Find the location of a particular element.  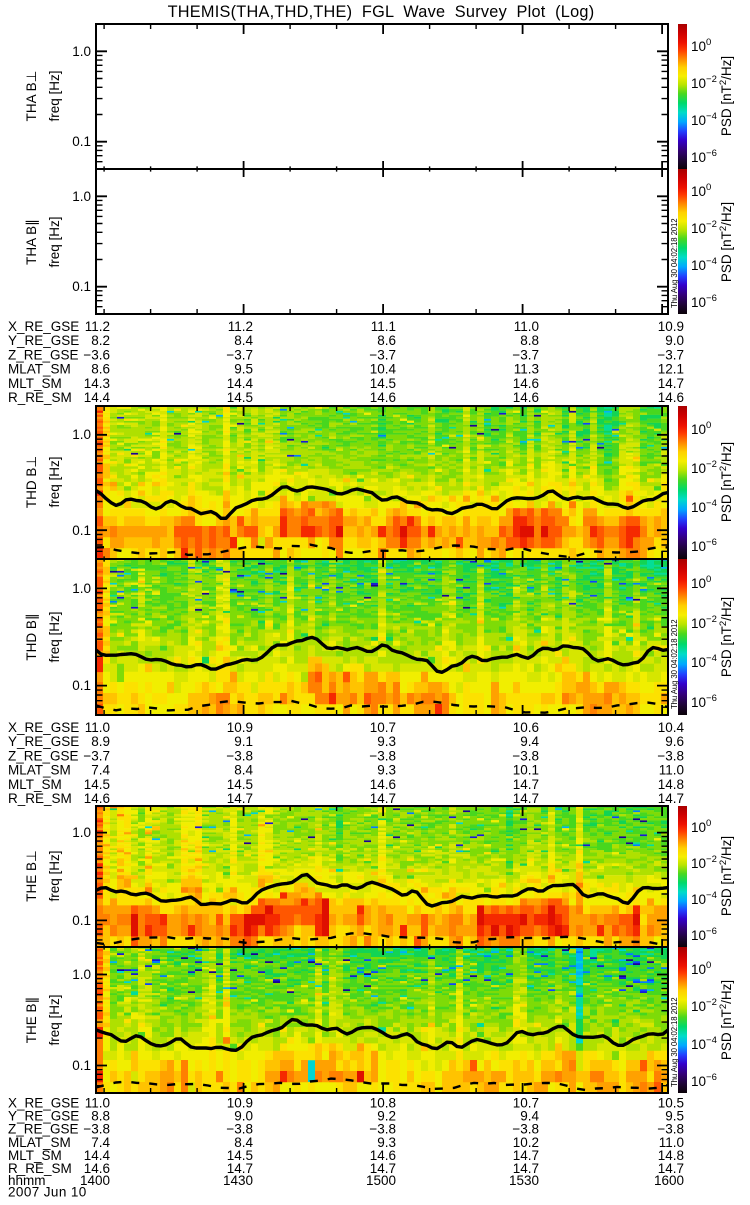

svg-text: 8.2 is located at coordinates (100, 340).